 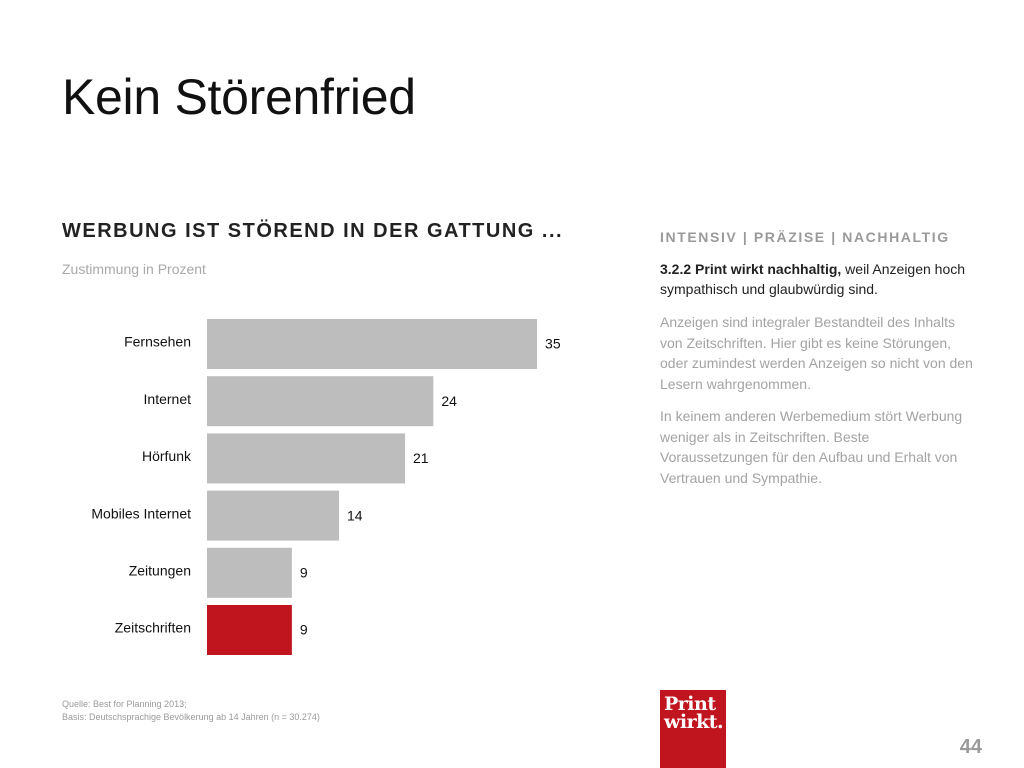 I want to click on bar-hörfunk, so click(x=306, y=458).